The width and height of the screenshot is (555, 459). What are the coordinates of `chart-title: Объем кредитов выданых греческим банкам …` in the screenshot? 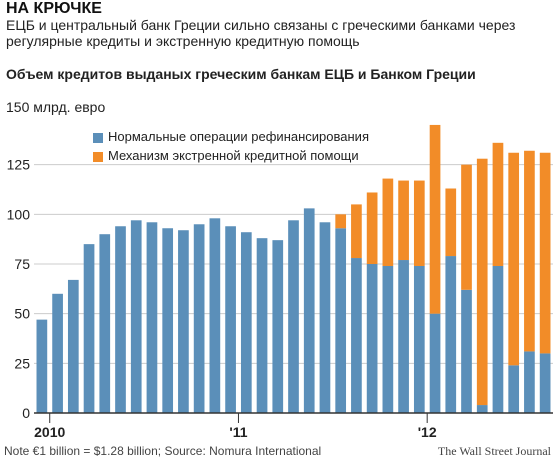 It's located at (241, 74).